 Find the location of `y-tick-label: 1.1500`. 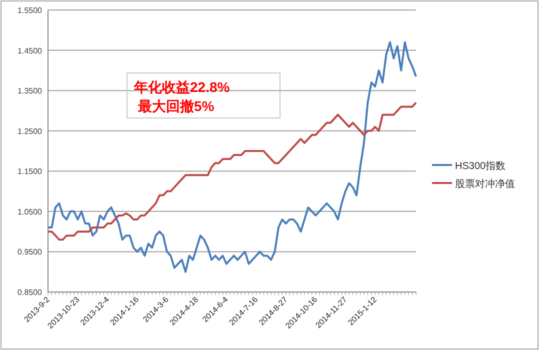

y-tick-label: 1.1500 is located at coordinates (30, 171).